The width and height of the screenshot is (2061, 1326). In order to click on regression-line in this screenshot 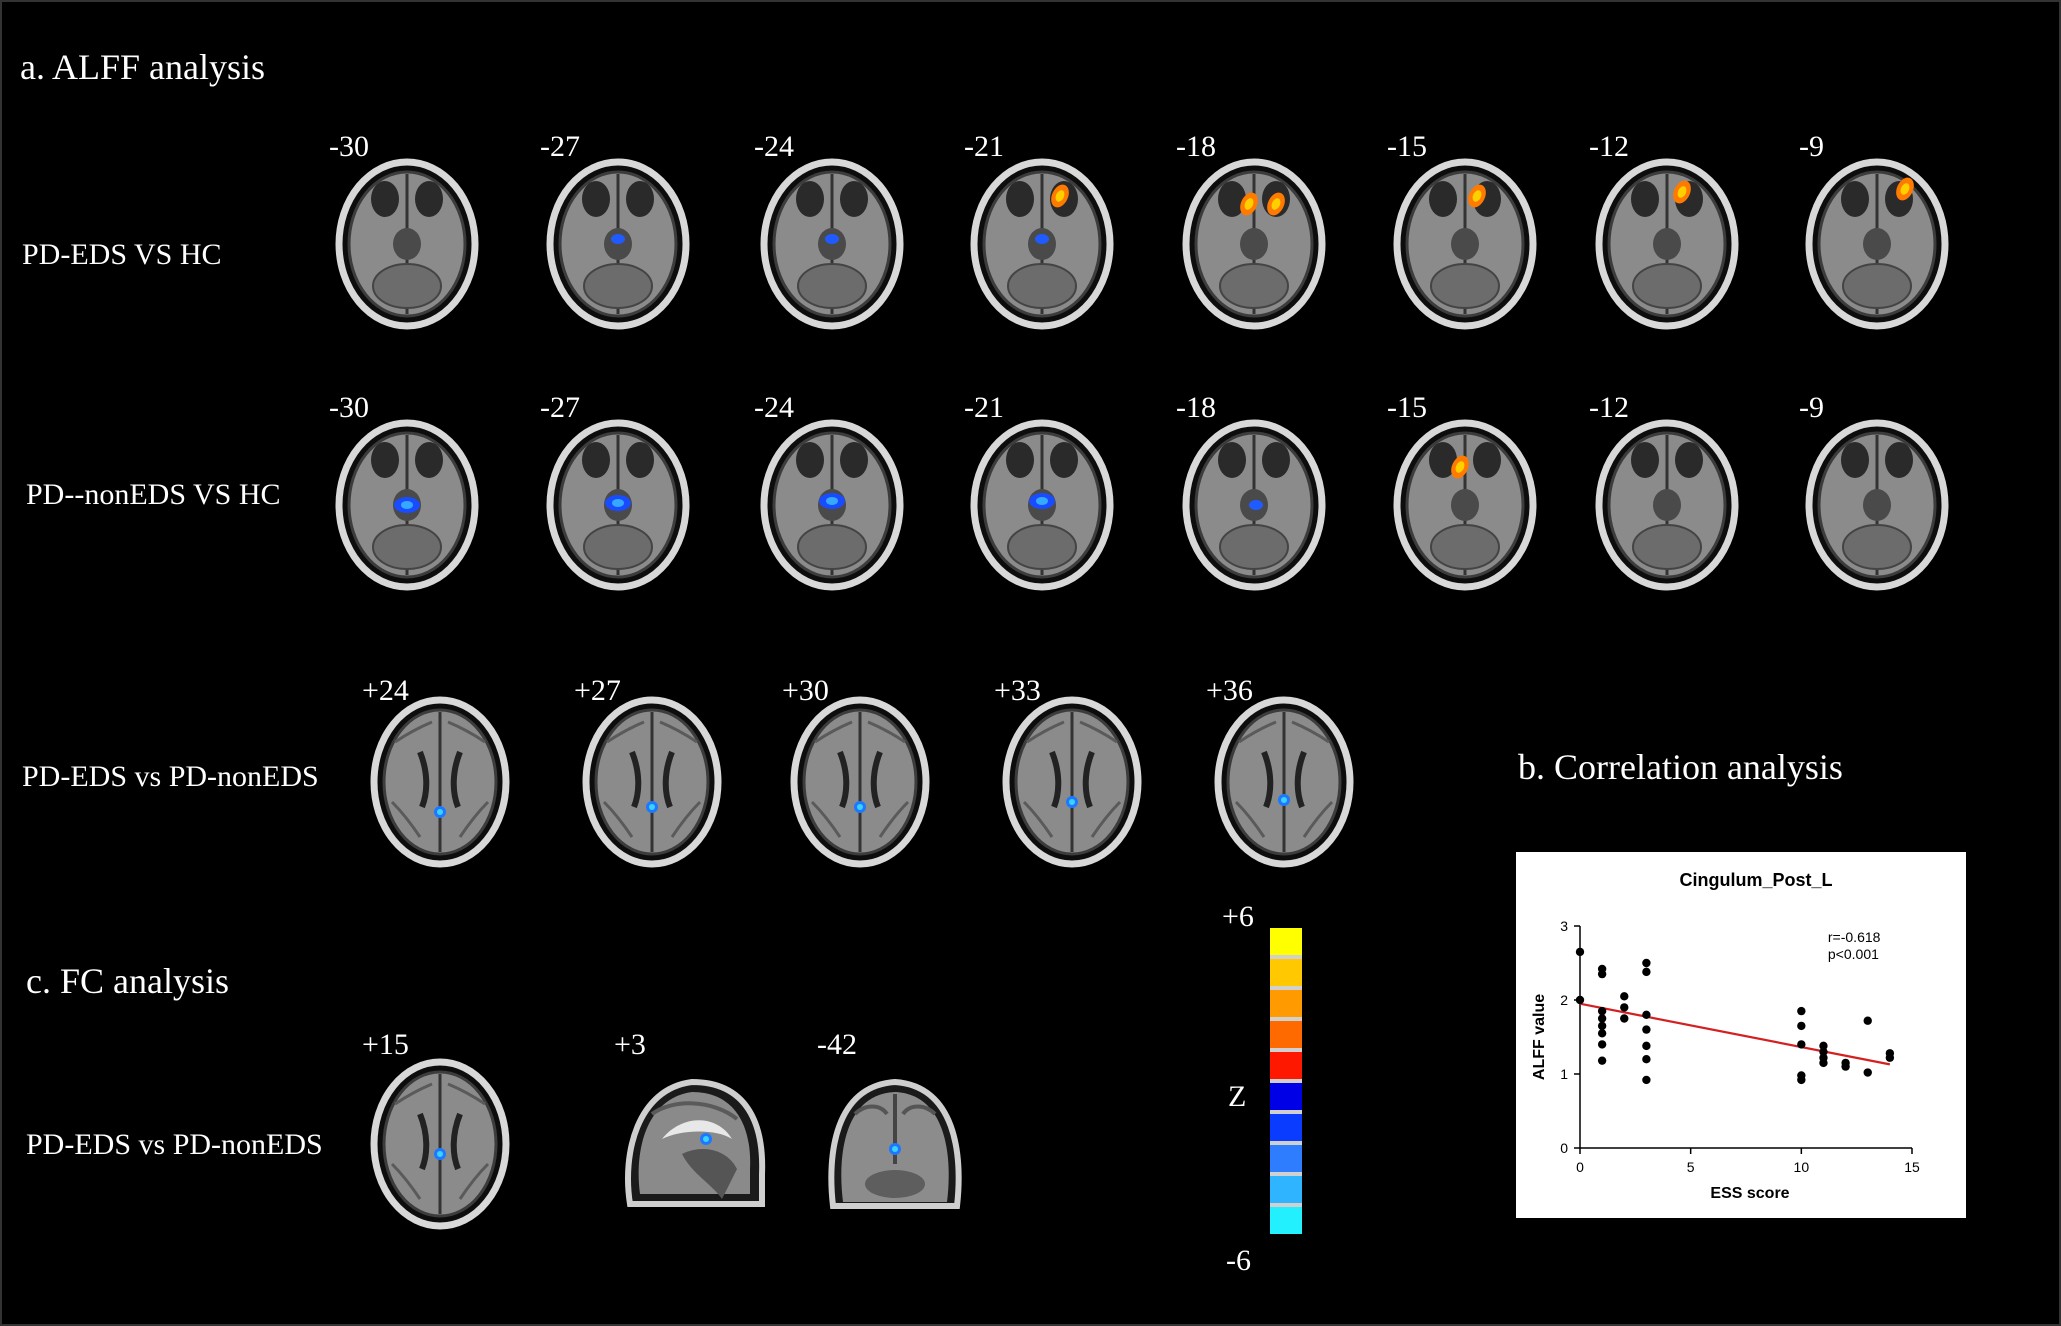, I will do `click(1735, 1034)`.